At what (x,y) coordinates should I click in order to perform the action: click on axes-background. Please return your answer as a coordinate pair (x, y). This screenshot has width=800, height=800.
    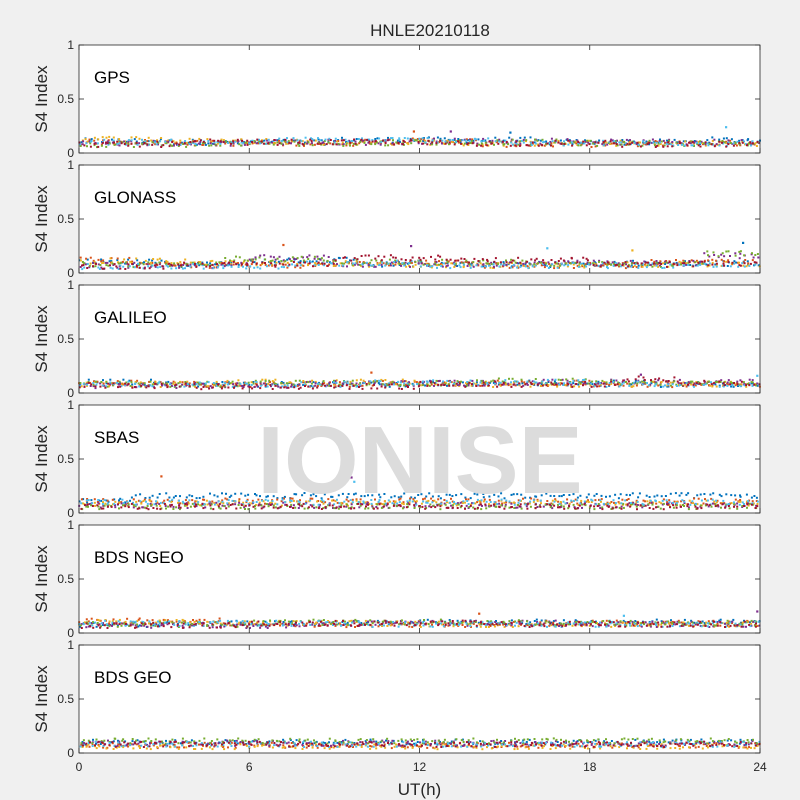
    Looking at the image, I should click on (419, 579).